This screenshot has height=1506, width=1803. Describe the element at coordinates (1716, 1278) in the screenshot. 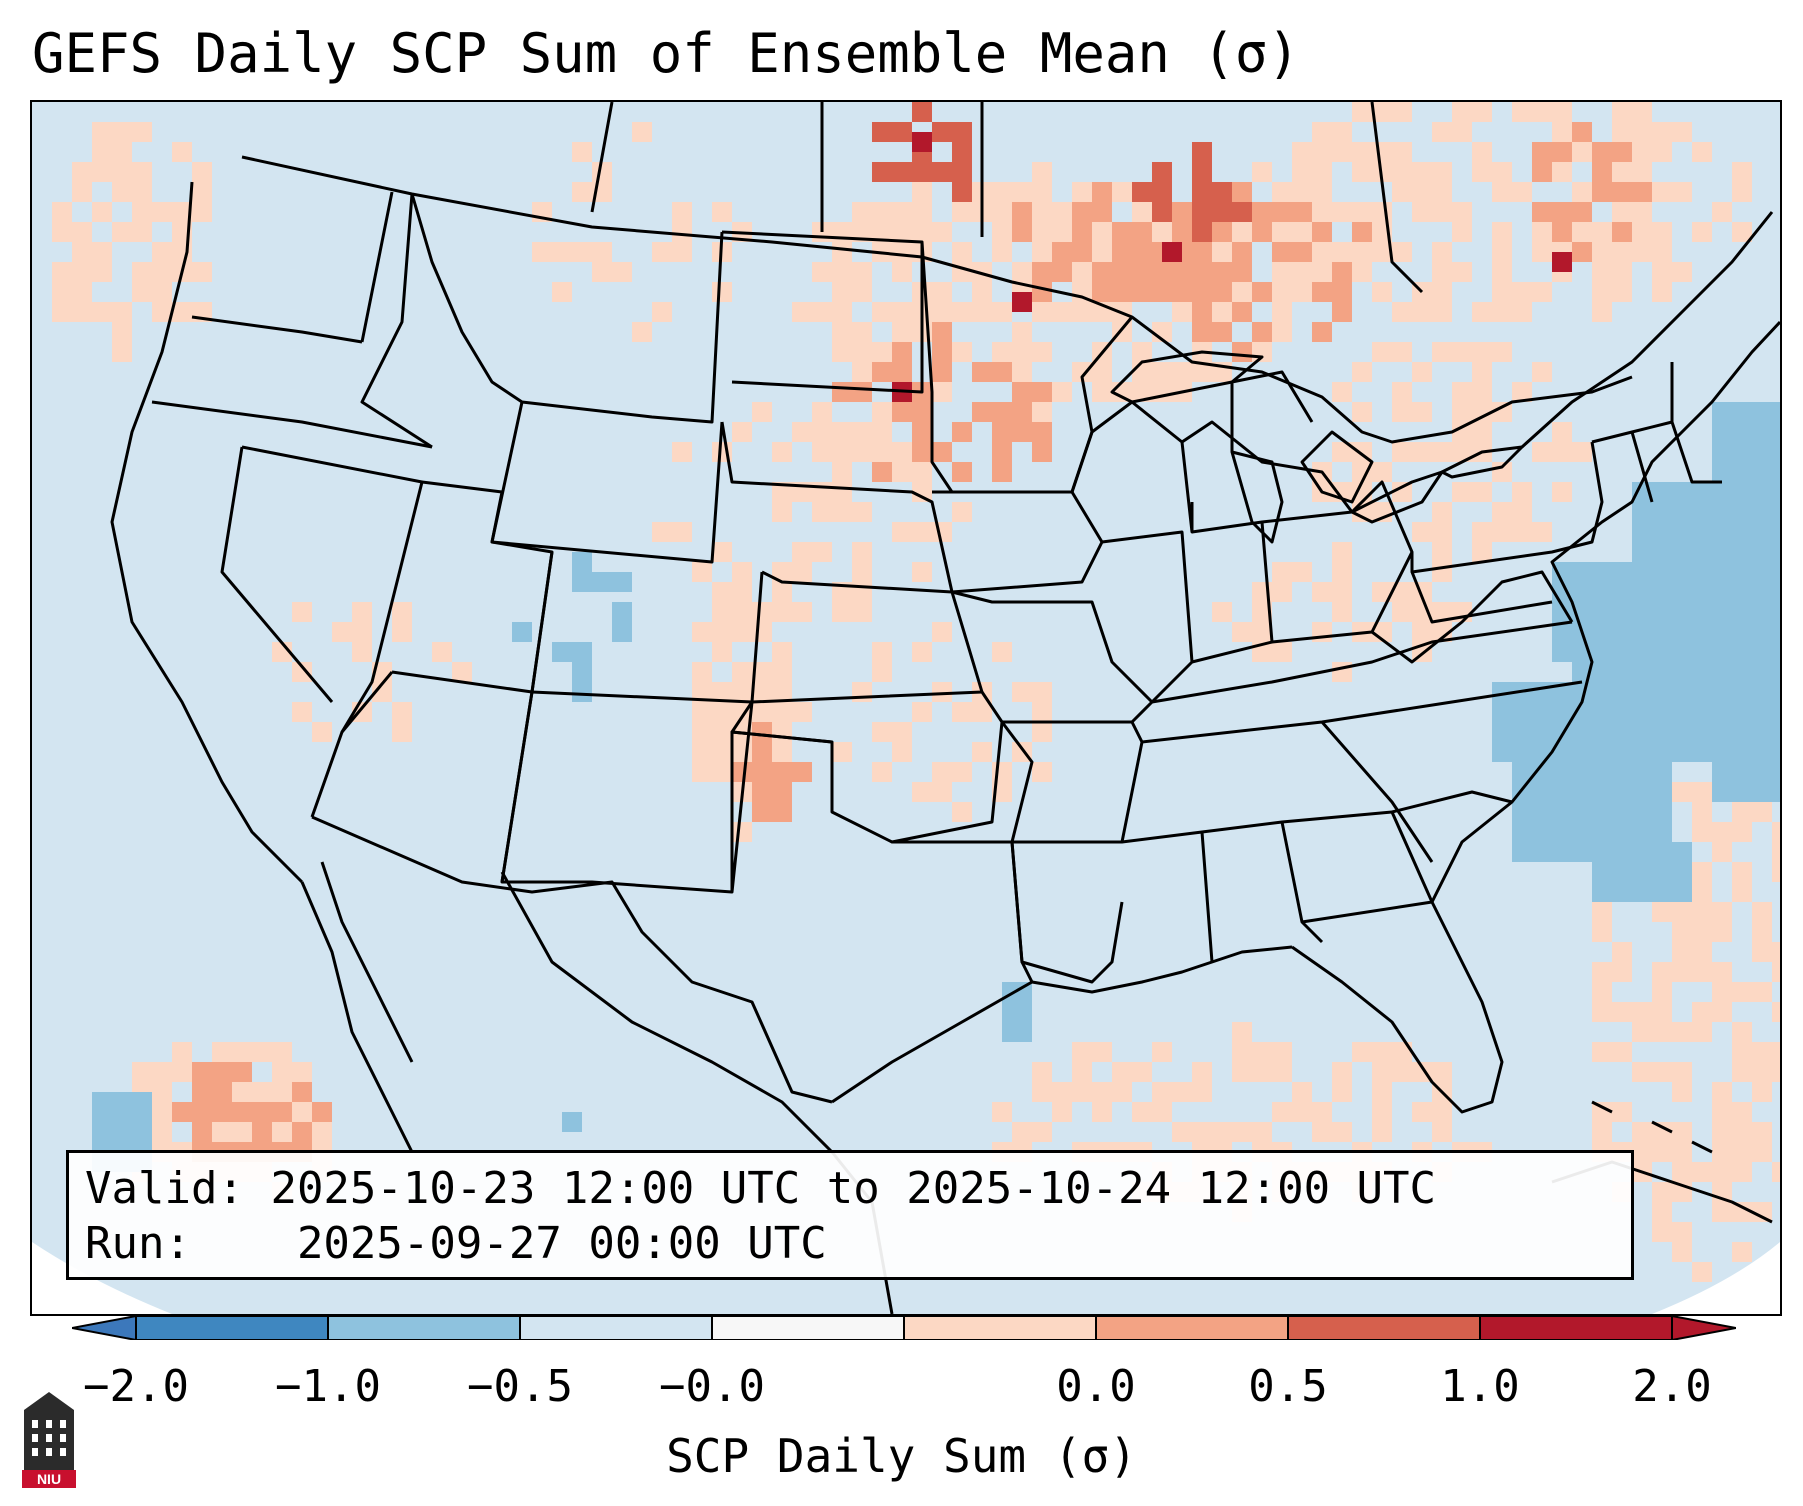

I see `domain-edge-bottom-right` at that location.